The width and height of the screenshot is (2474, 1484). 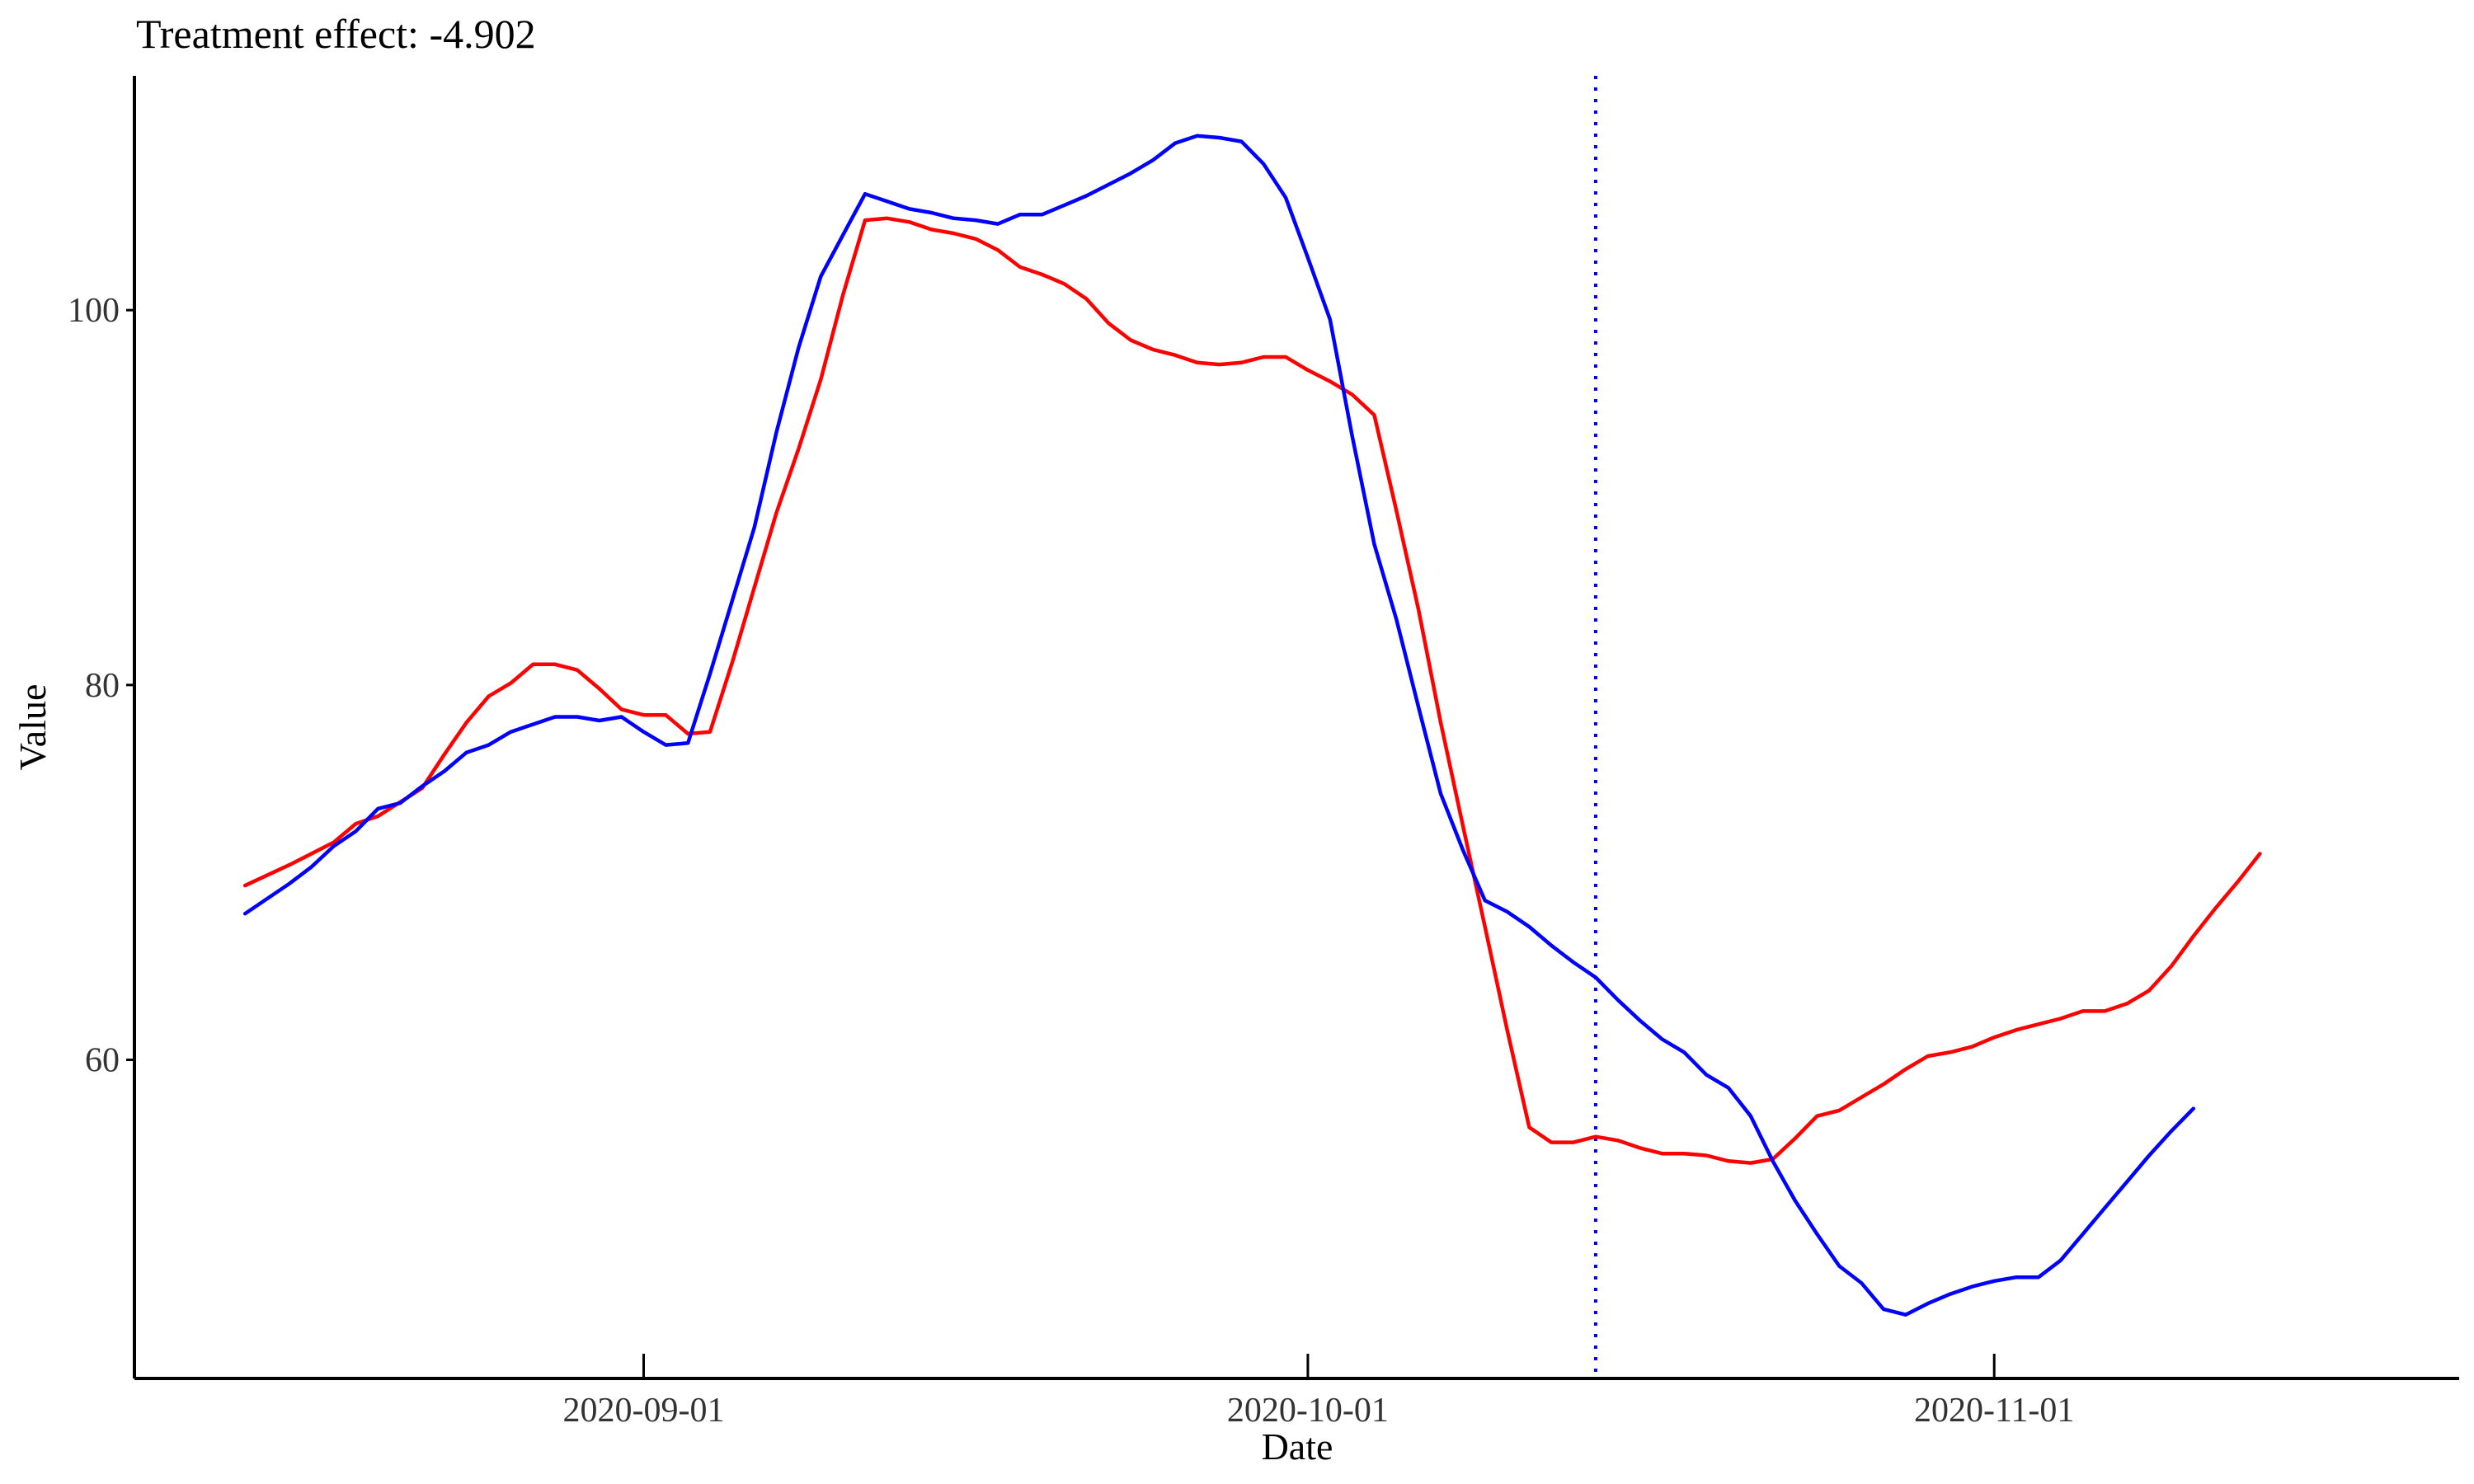 I want to click on x-tick-label: 2020-11-01, so click(x=1994, y=1411).